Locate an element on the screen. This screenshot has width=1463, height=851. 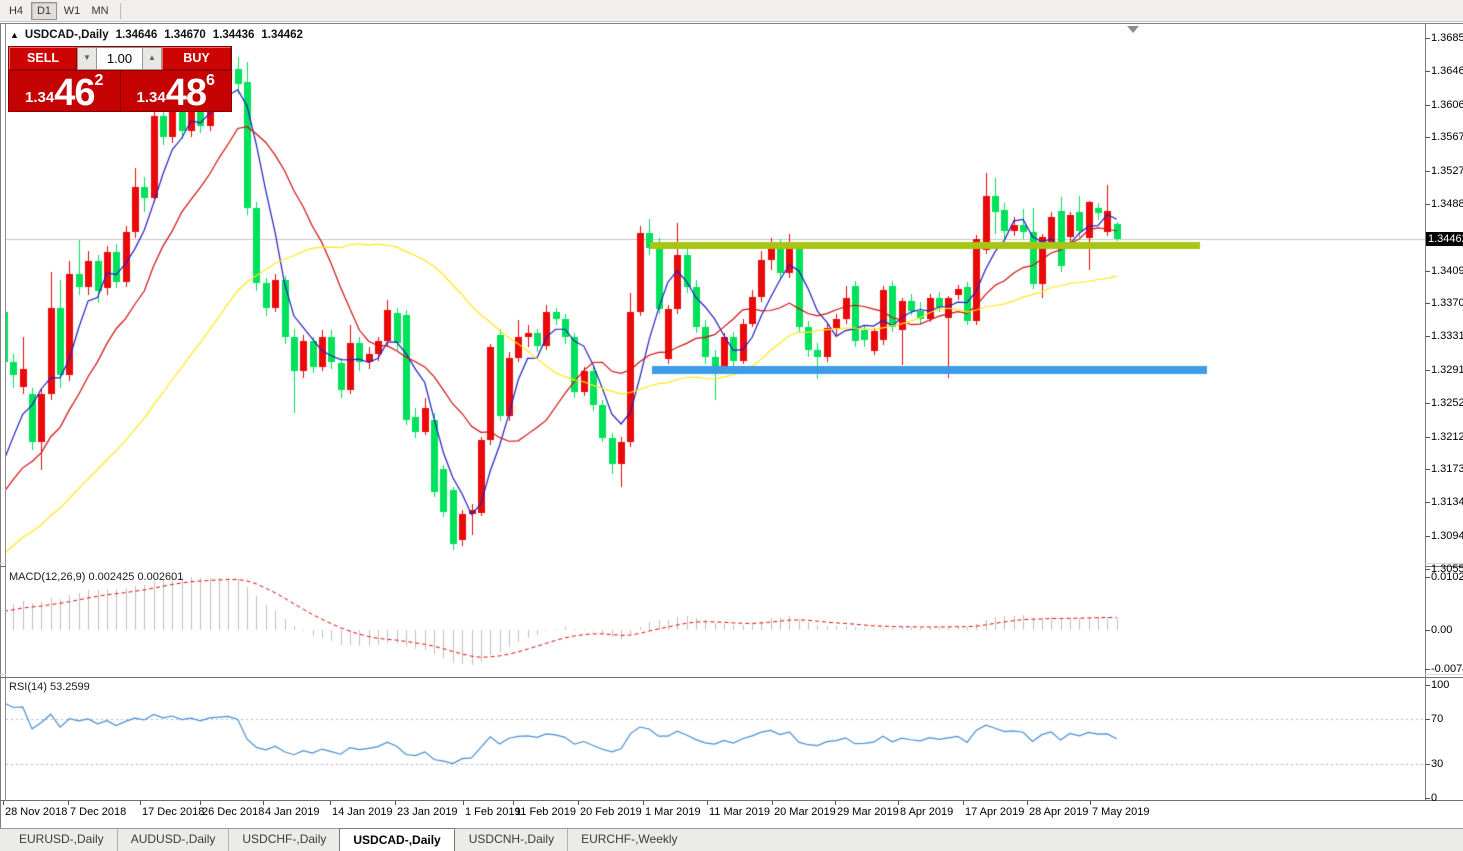
date-axis-label: 4 Jan 2019 is located at coordinates (292, 812).